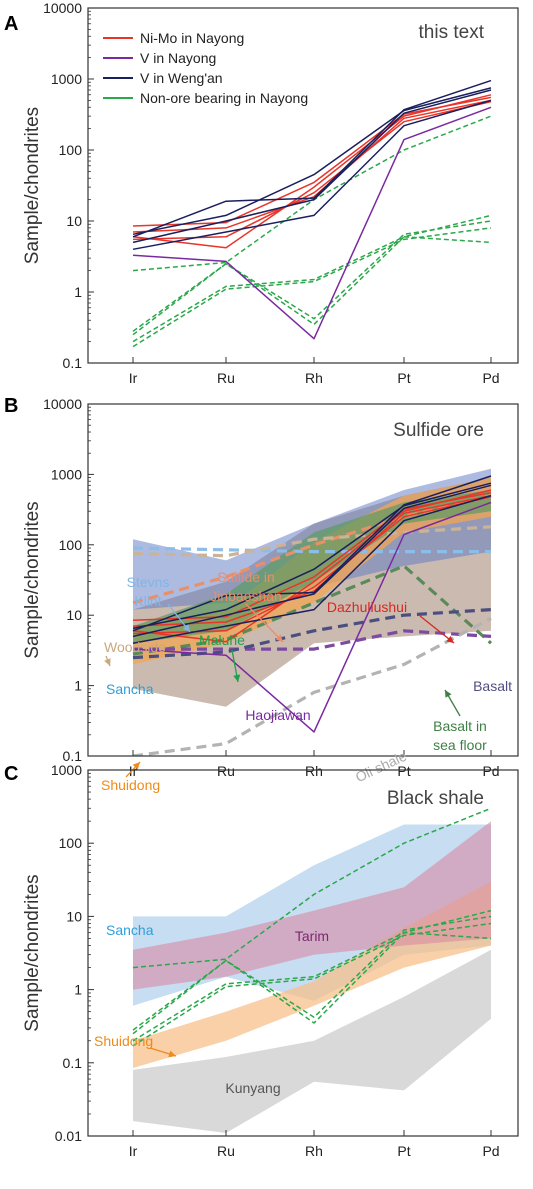 Image resolution: width=533 pixels, height=1189 pixels. I want to click on annotation-label: Dazhuliushui, so click(367, 607).